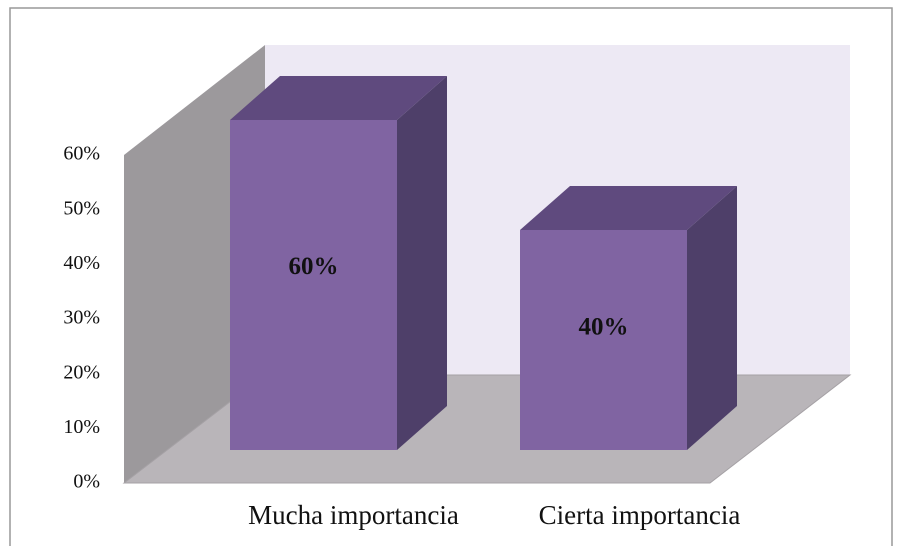  What do you see at coordinates (81, 263) in the screenshot?
I see `y-tick-label: 40%` at bounding box center [81, 263].